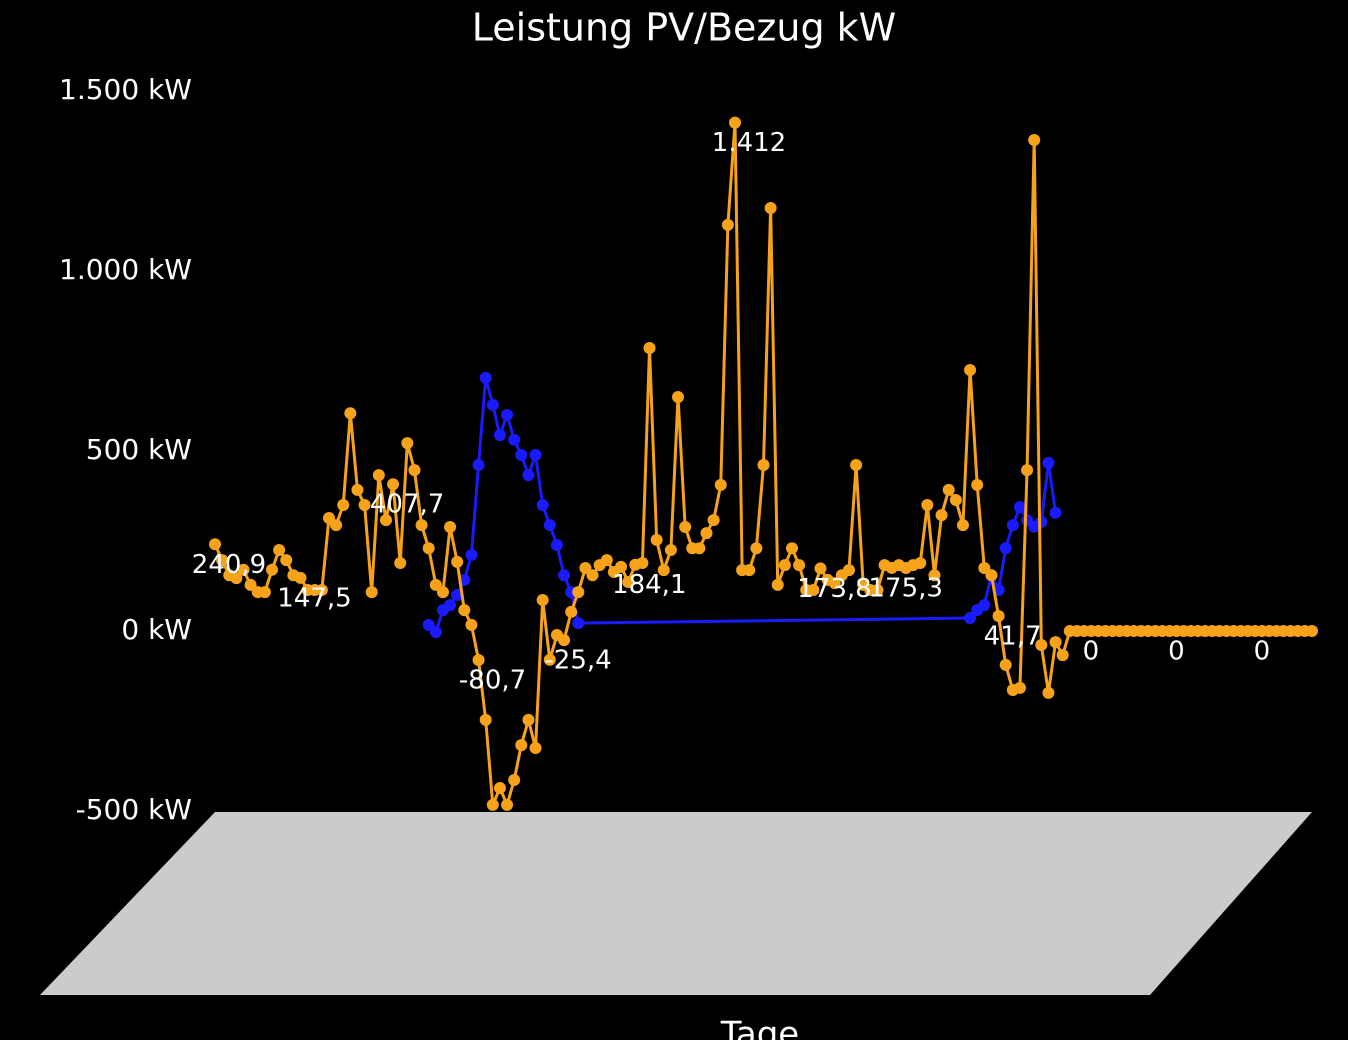 This screenshot has width=1348, height=1040. Describe the element at coordinates (649, 585) in the screenshot. I see `data-label: 184,1` at that location.